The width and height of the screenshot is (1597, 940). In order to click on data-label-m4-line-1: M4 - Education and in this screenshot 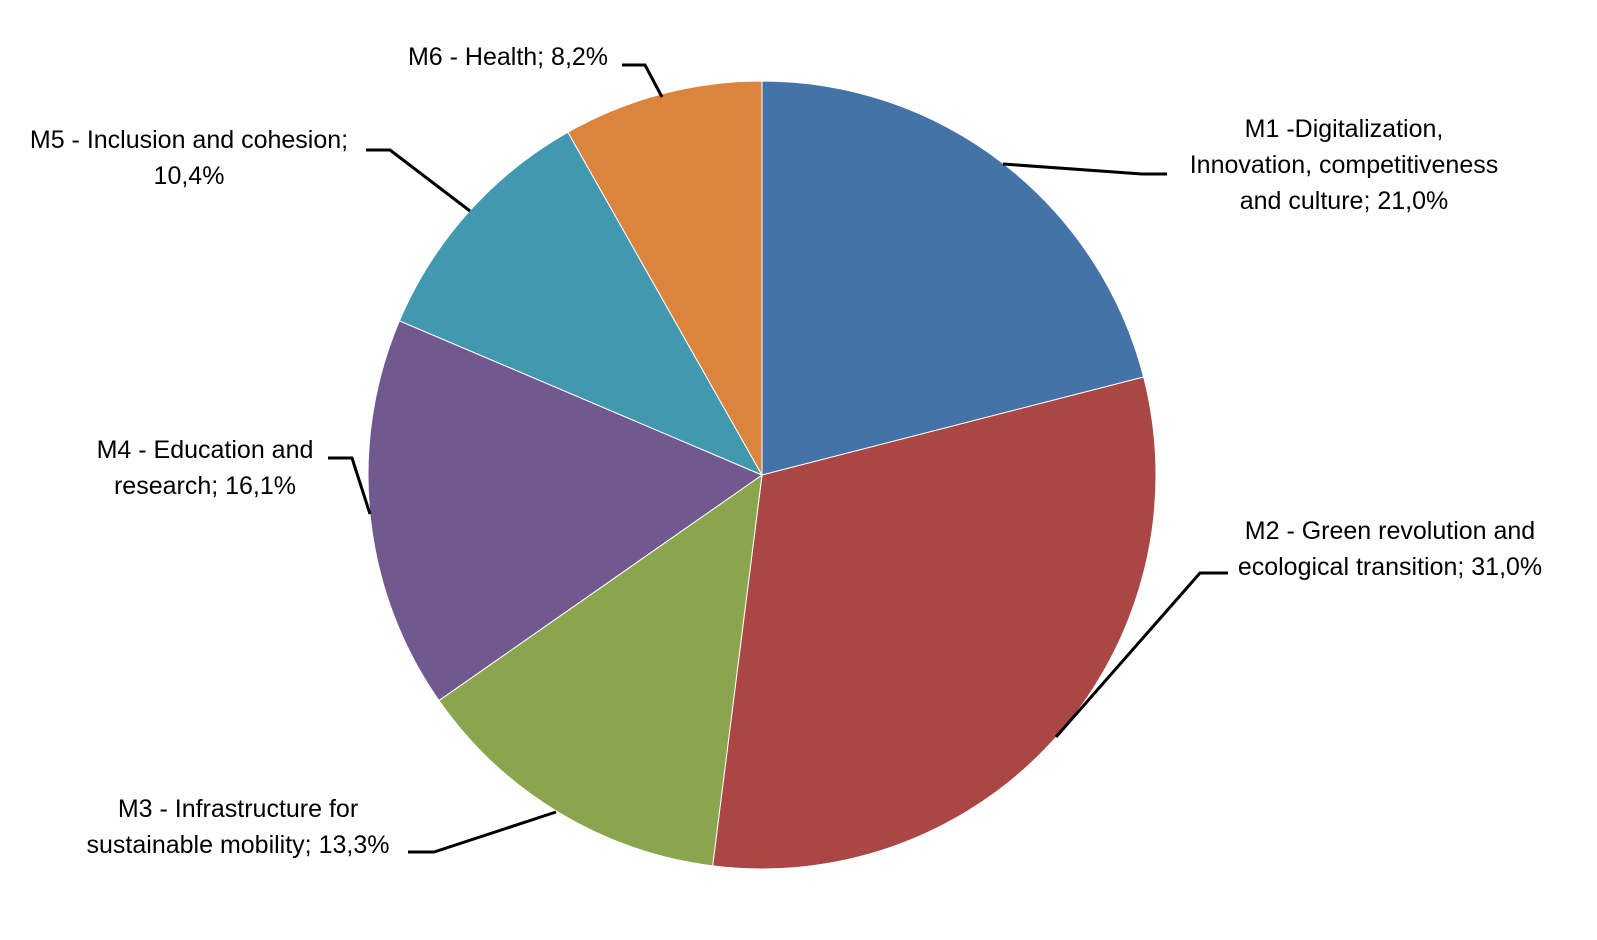, I will do `click(205, 450)`.